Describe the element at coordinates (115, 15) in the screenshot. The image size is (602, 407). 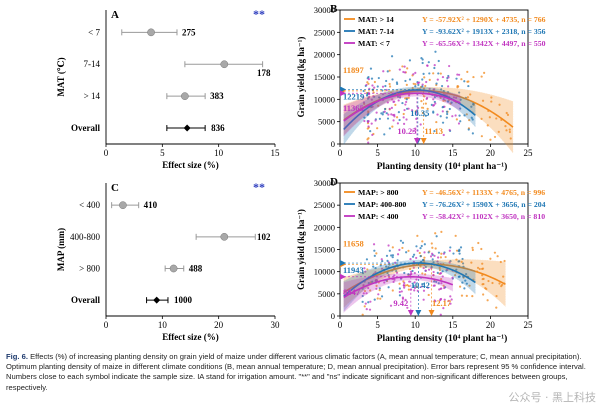
I see `panel-letter-A: A` at that location.